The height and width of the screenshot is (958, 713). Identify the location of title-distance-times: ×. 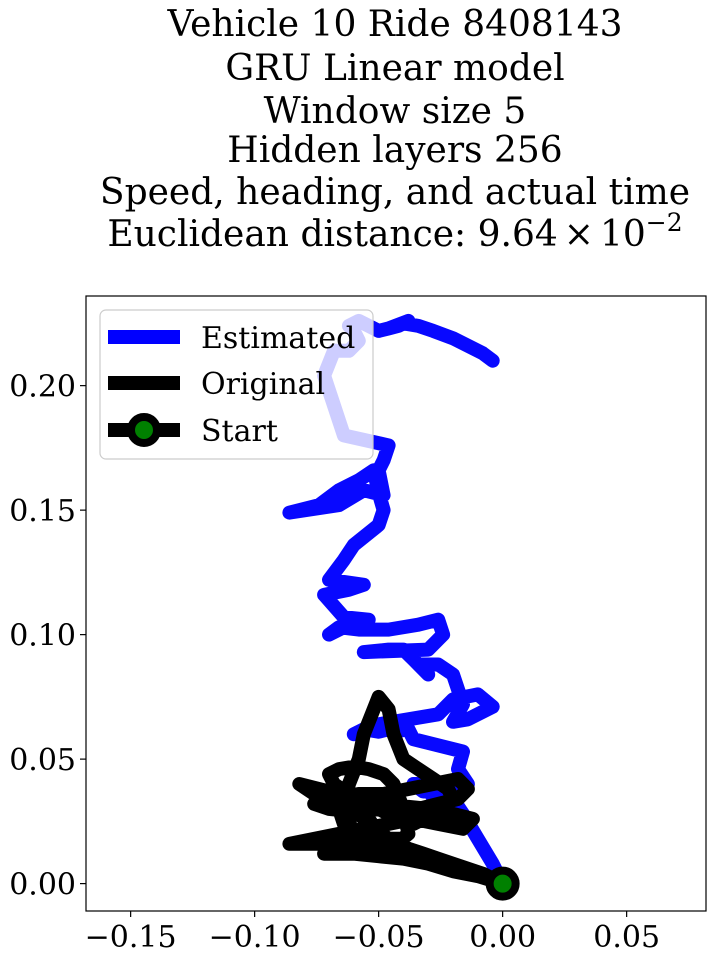
(579, 234).